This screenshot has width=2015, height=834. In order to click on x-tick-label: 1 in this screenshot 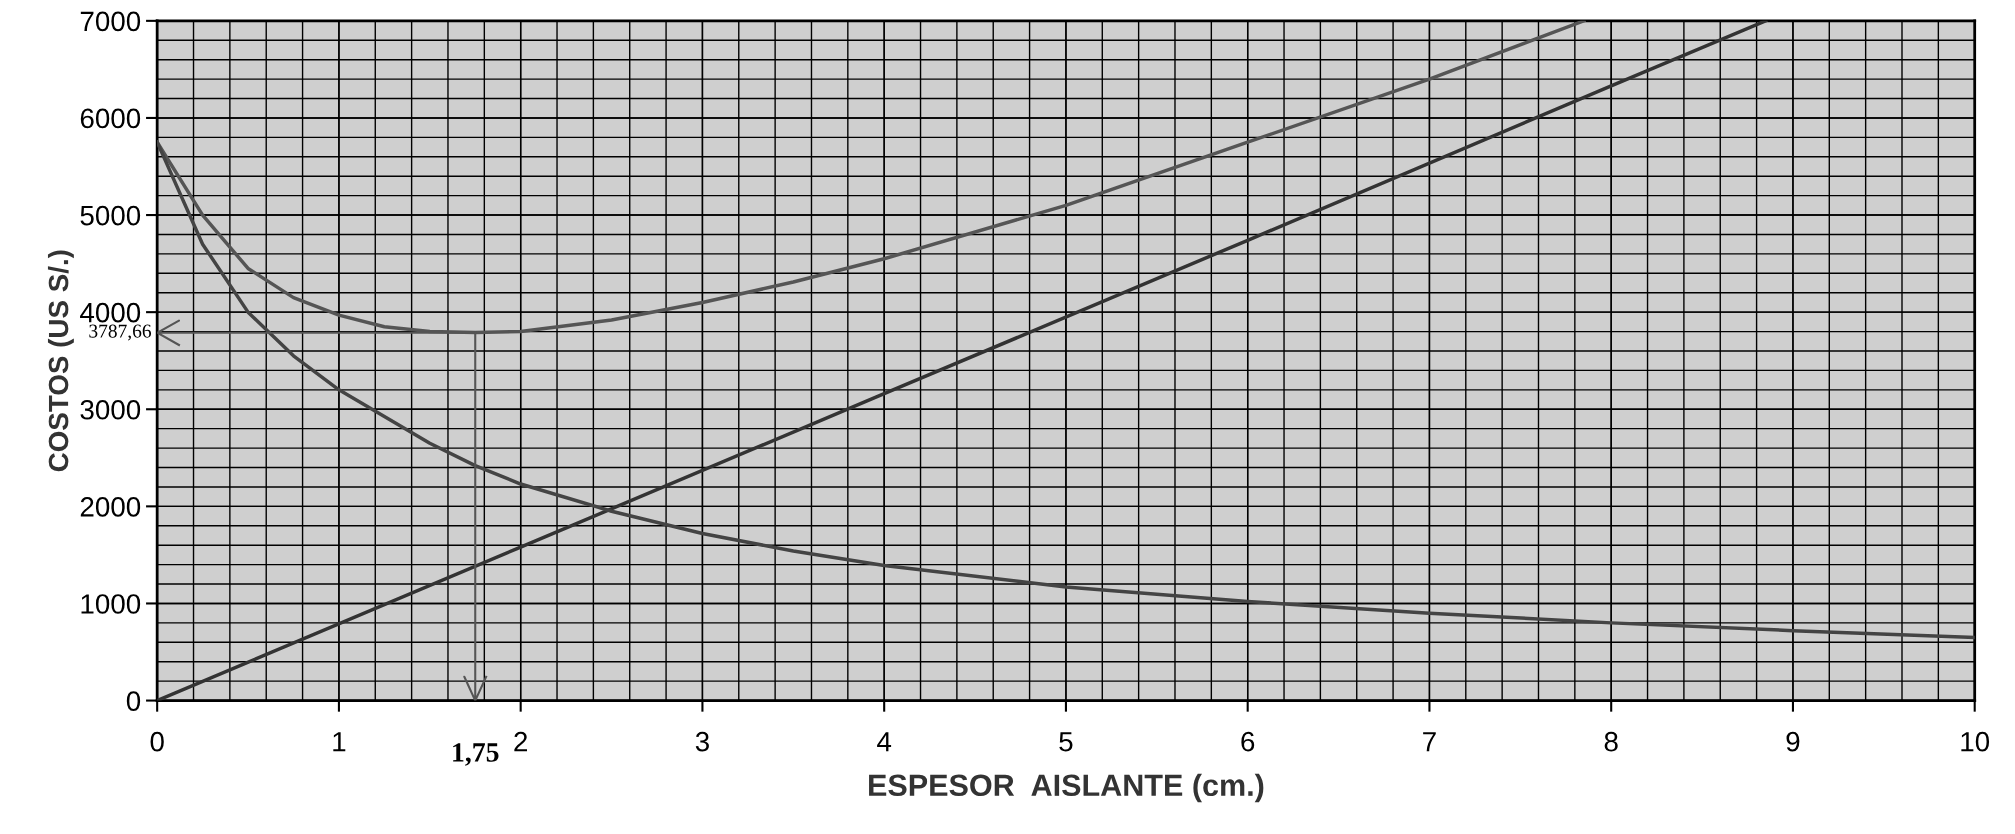, I will do `click(339, 742)`.